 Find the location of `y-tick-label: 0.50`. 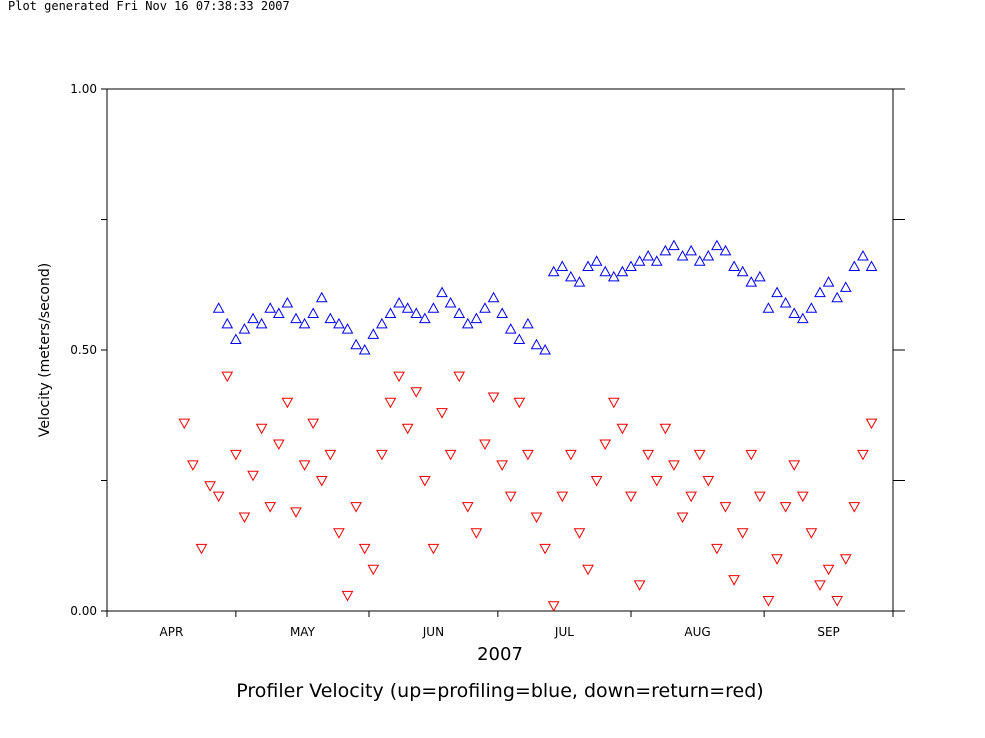

y-tick-label: 0.50 is located at coordinates (83, 350).